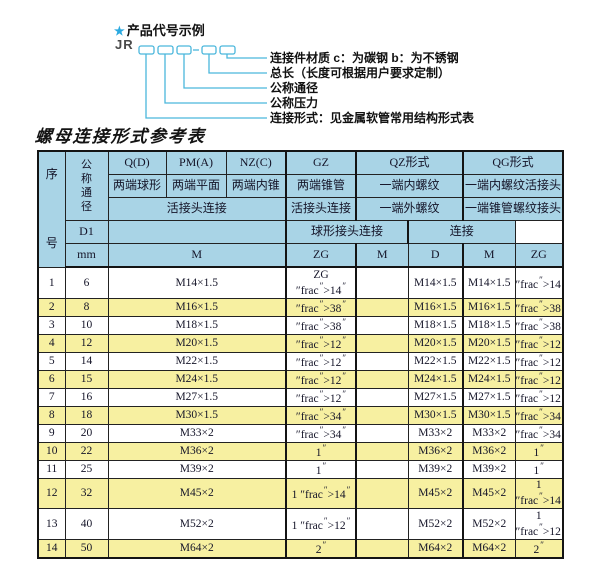 The height and width of the screenshot is (567, 600). I want to click on cell-qg_m: M64×2, so click(489, 548).